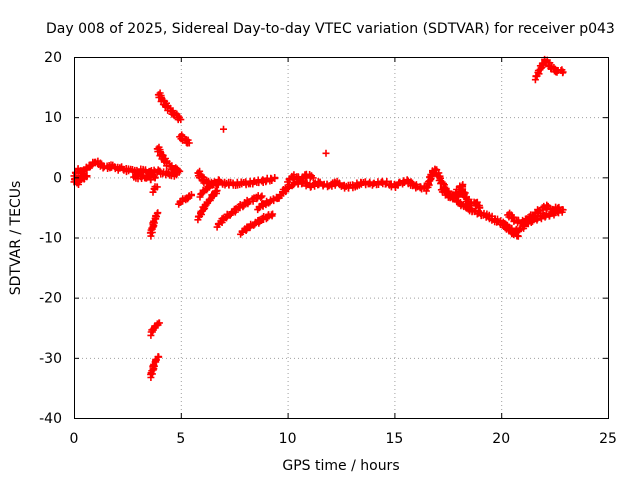 This screenshot has height=480, width=640. What do you see at coordinates (53, 58) in the screenshot?
I see `y-tick-label: 20` at bounding box center [53, 58].